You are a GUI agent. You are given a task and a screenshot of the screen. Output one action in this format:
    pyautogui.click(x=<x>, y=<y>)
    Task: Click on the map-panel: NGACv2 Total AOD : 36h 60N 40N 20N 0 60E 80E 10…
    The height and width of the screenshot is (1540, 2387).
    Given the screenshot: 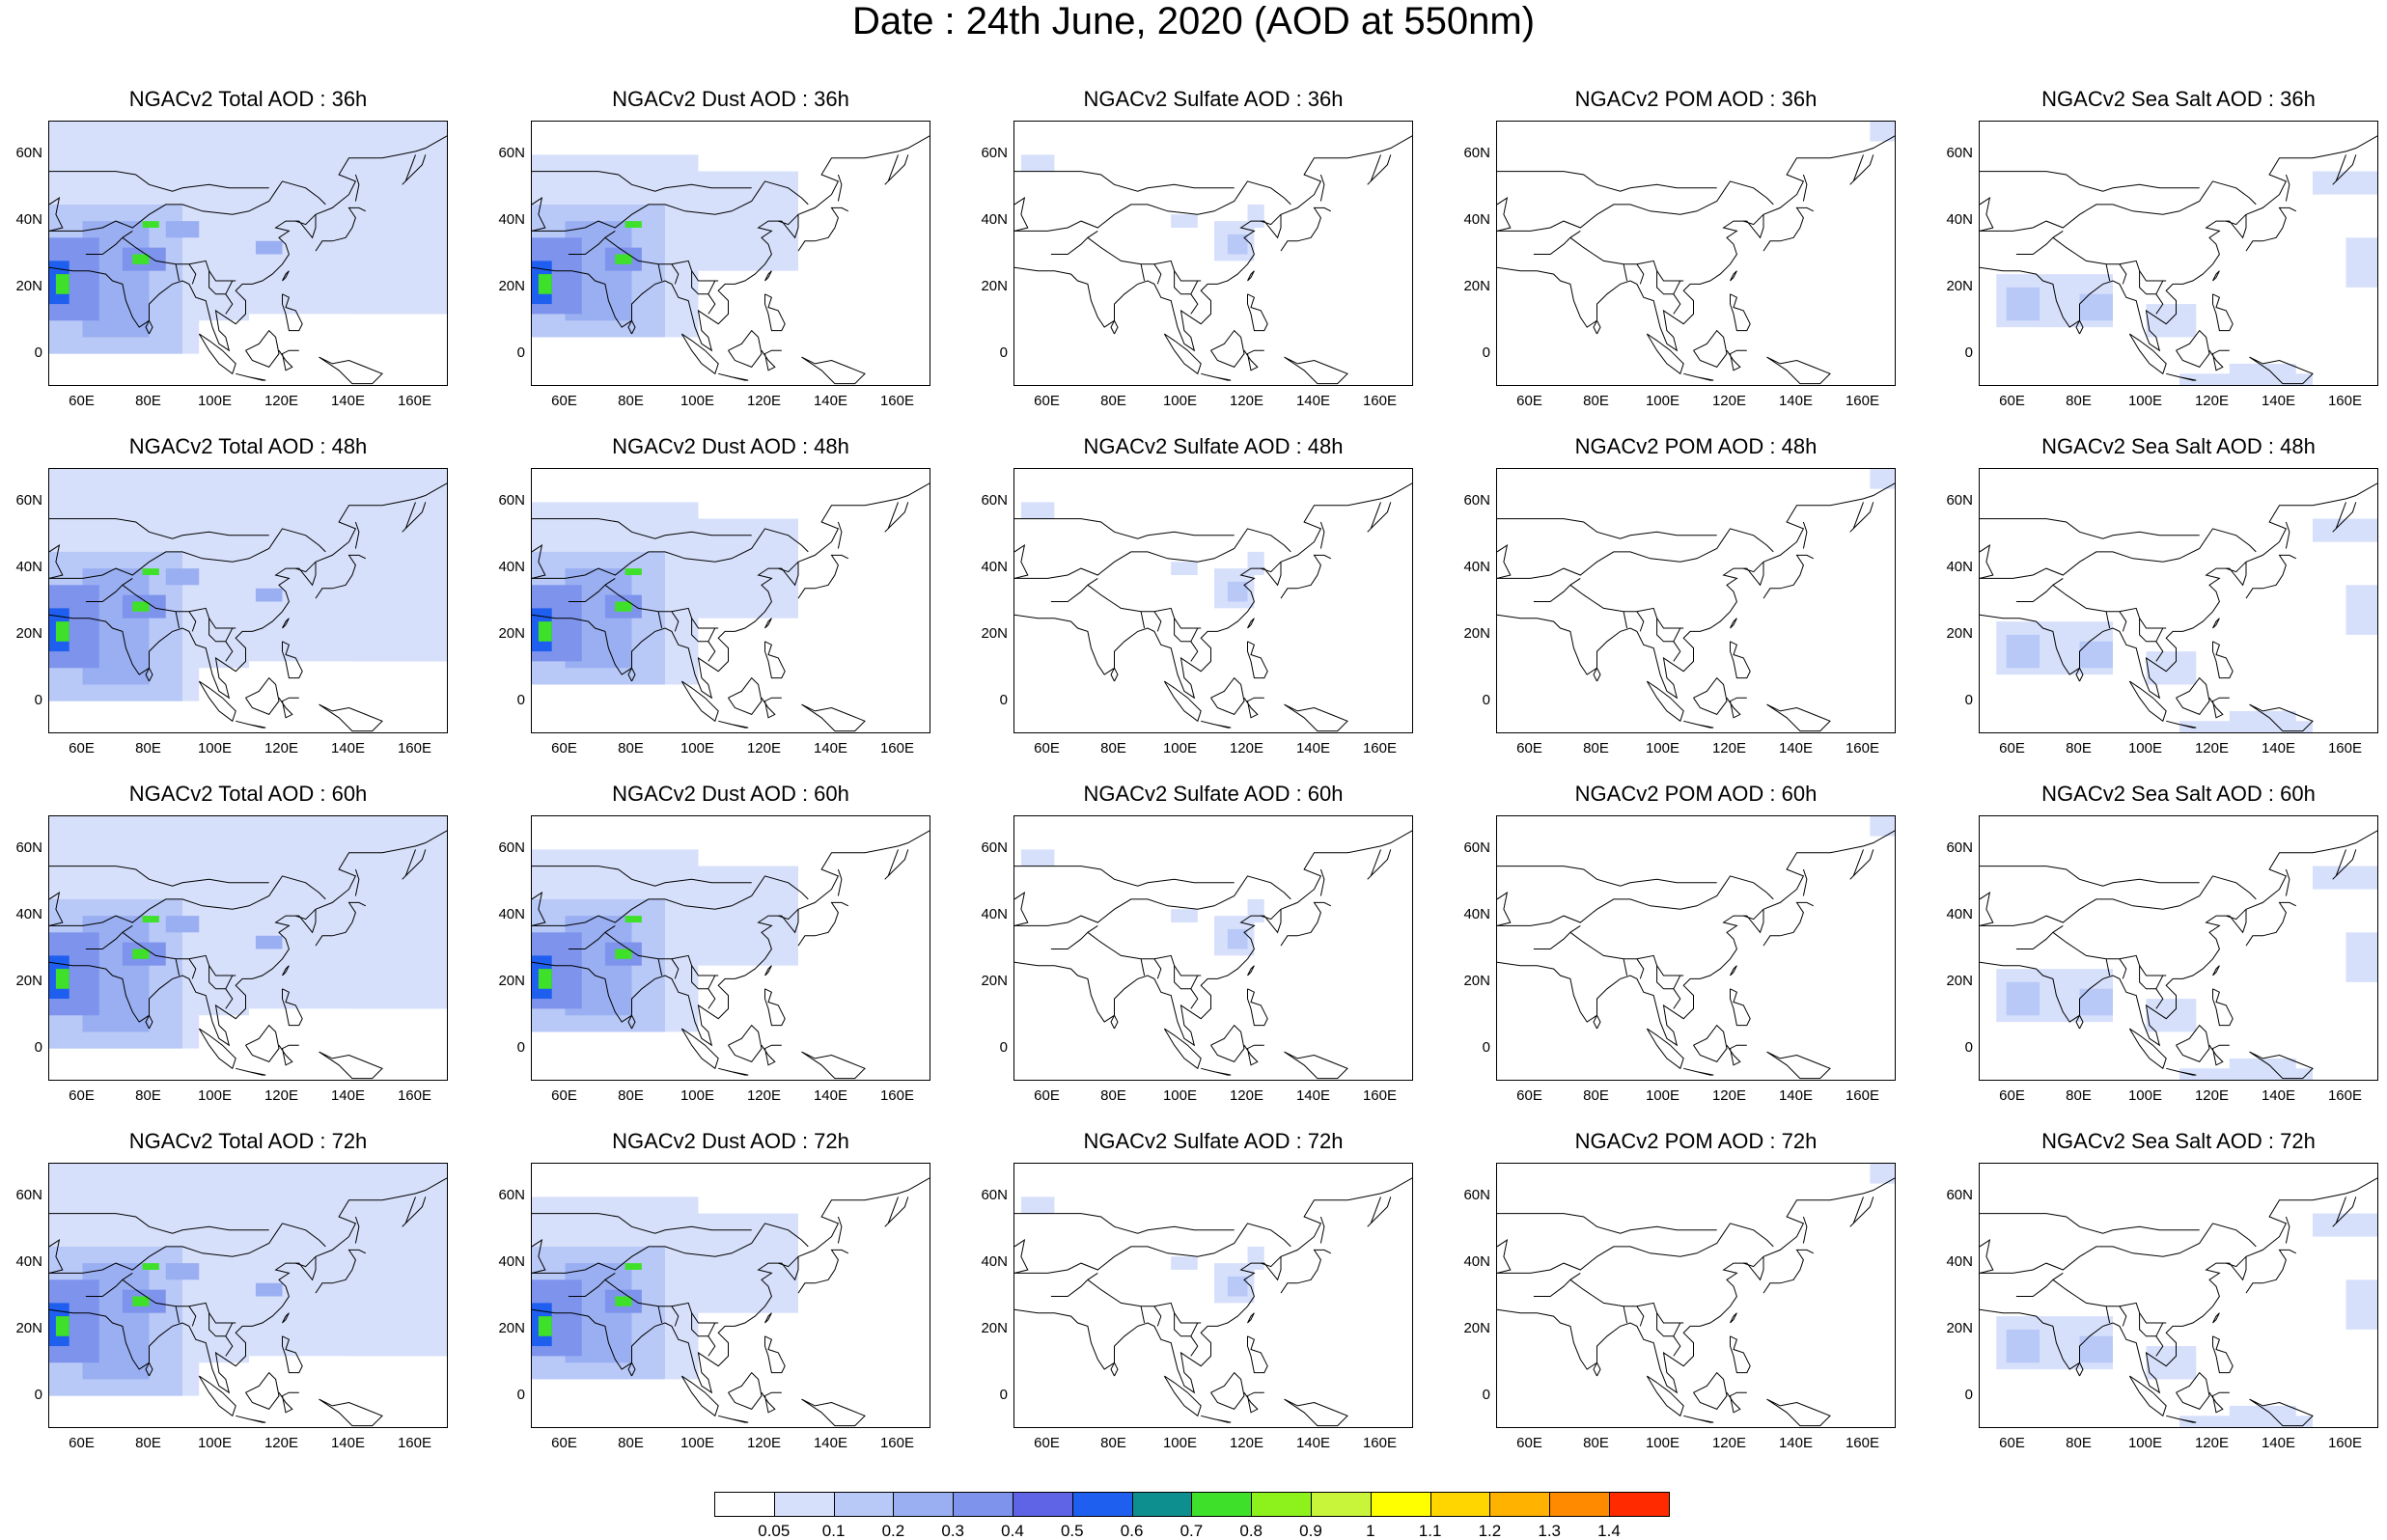 What is the action you would take?
    pyautogui.click(x=231, y=248)
    